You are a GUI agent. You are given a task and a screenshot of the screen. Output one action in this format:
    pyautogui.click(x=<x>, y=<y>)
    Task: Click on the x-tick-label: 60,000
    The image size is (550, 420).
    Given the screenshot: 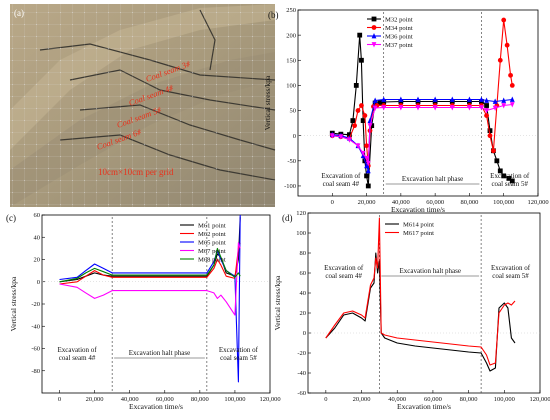 What is the action you would take?
    pyautogui.click(x=435, y=202)
    